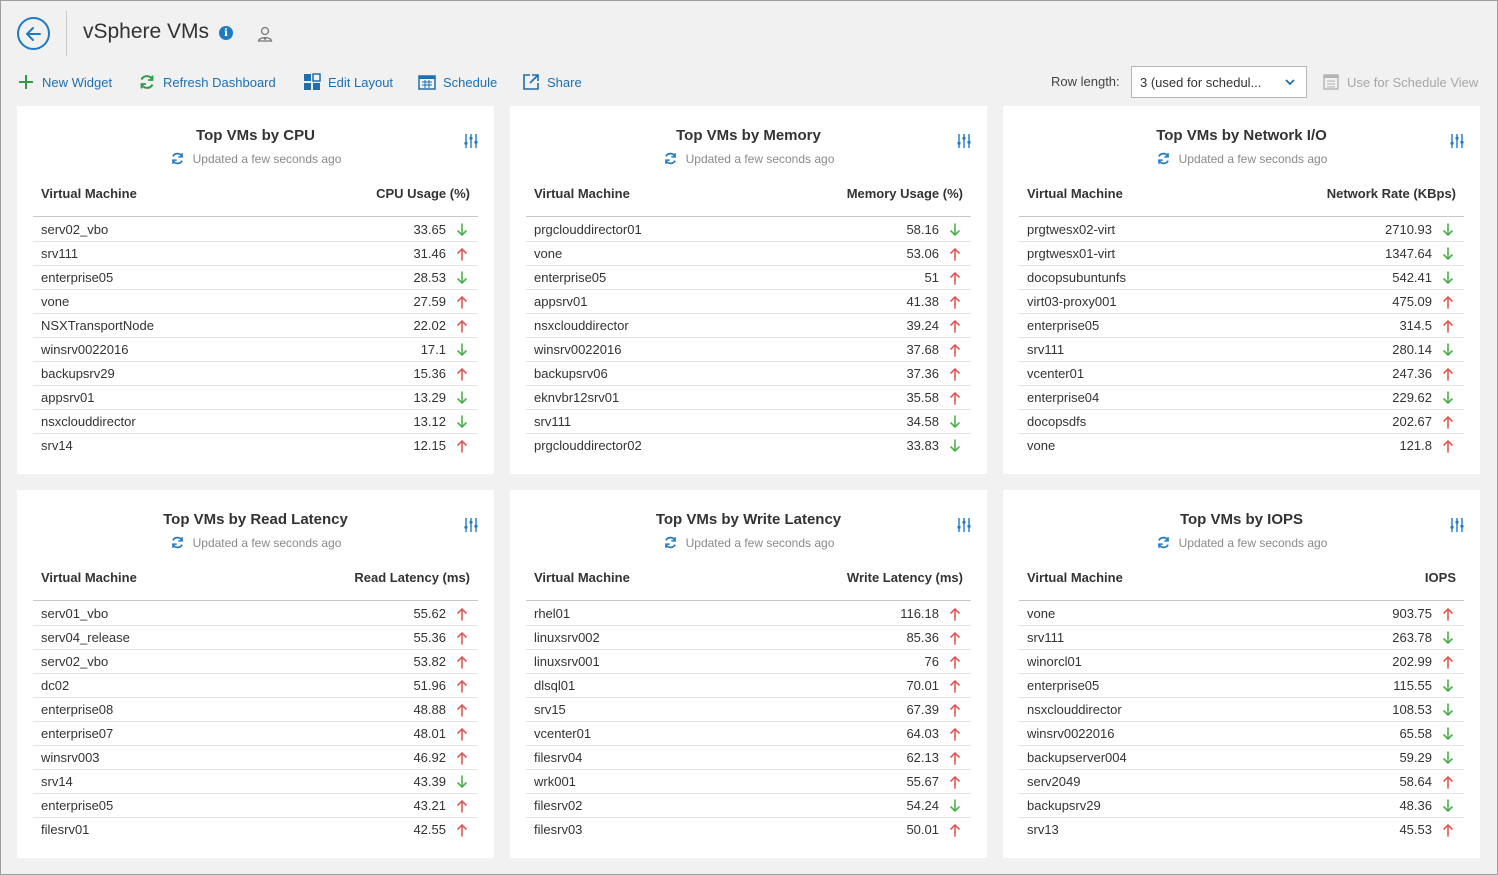  What do you see at coordinates (70, 757) in the screenshot?
I see `vm-name: winsrv003` at bounding box center [70, 757].